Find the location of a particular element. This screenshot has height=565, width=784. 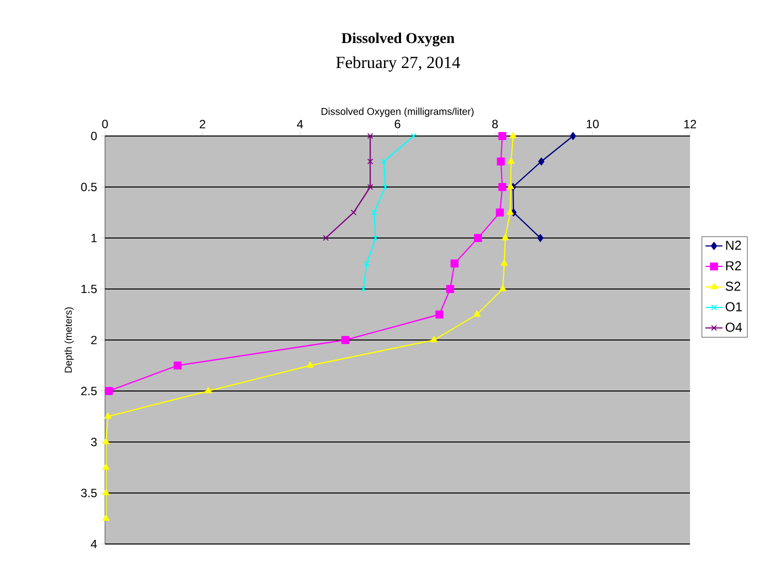

y-tick-label: 2.5 is located at coordinates (89, 391).